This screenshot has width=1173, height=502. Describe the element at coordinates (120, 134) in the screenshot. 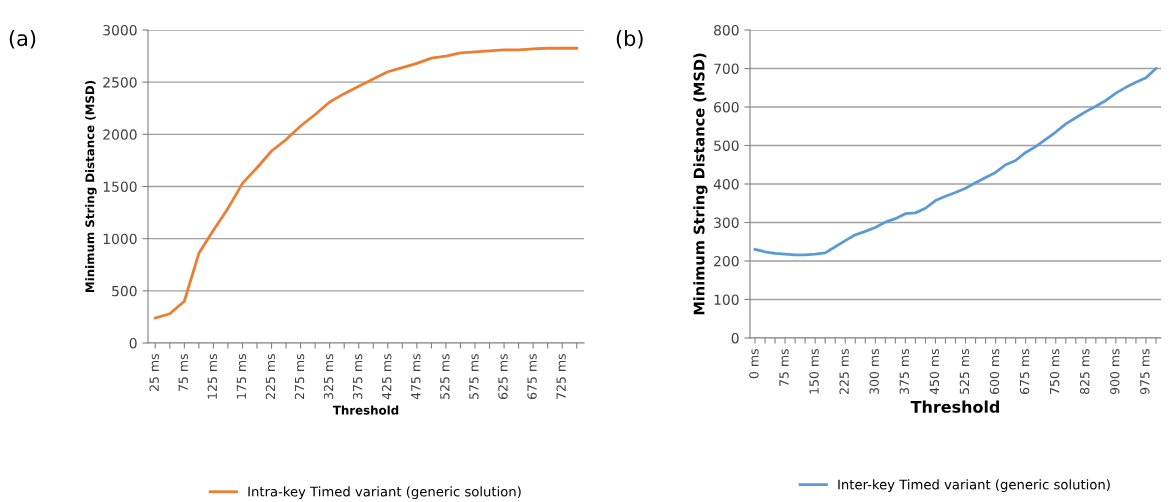

I see `y-tick-label: 2000` at that location.